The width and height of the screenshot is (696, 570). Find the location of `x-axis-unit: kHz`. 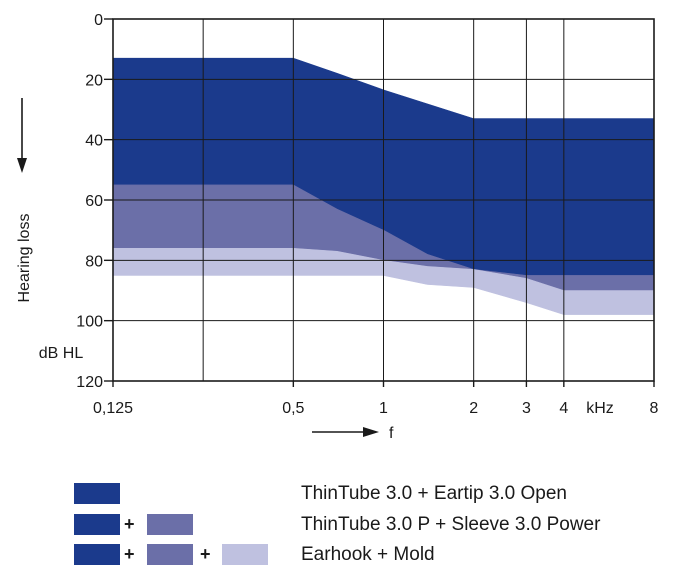

x-axis-unit: kHz is located at coordinates (600, 408).